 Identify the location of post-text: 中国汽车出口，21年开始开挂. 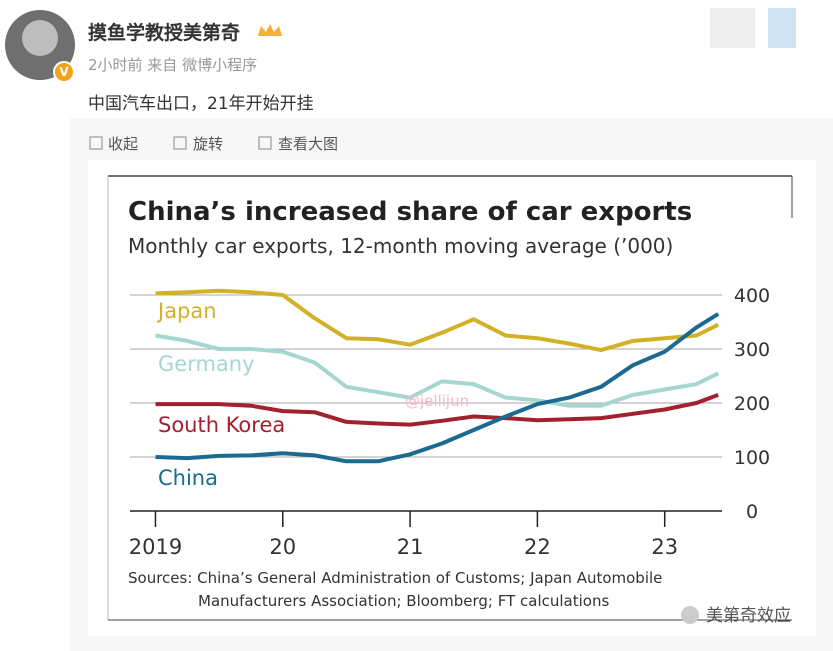
(201, 104).